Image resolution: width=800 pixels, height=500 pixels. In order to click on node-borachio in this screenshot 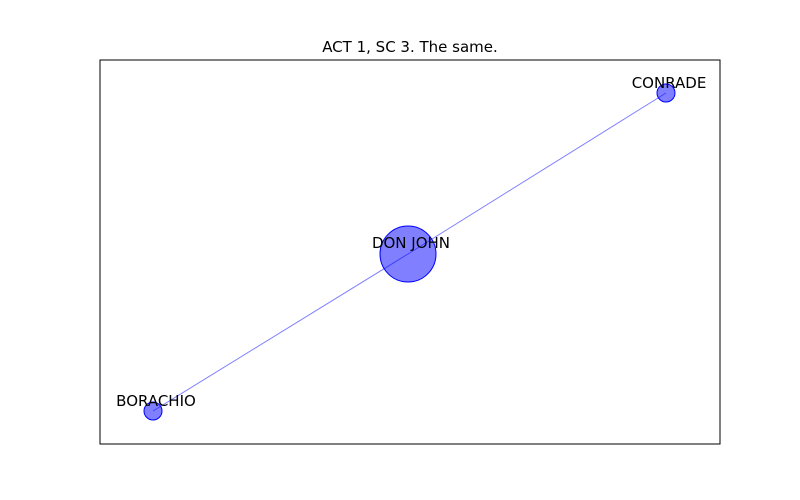, I will do `click(153, 411)`.